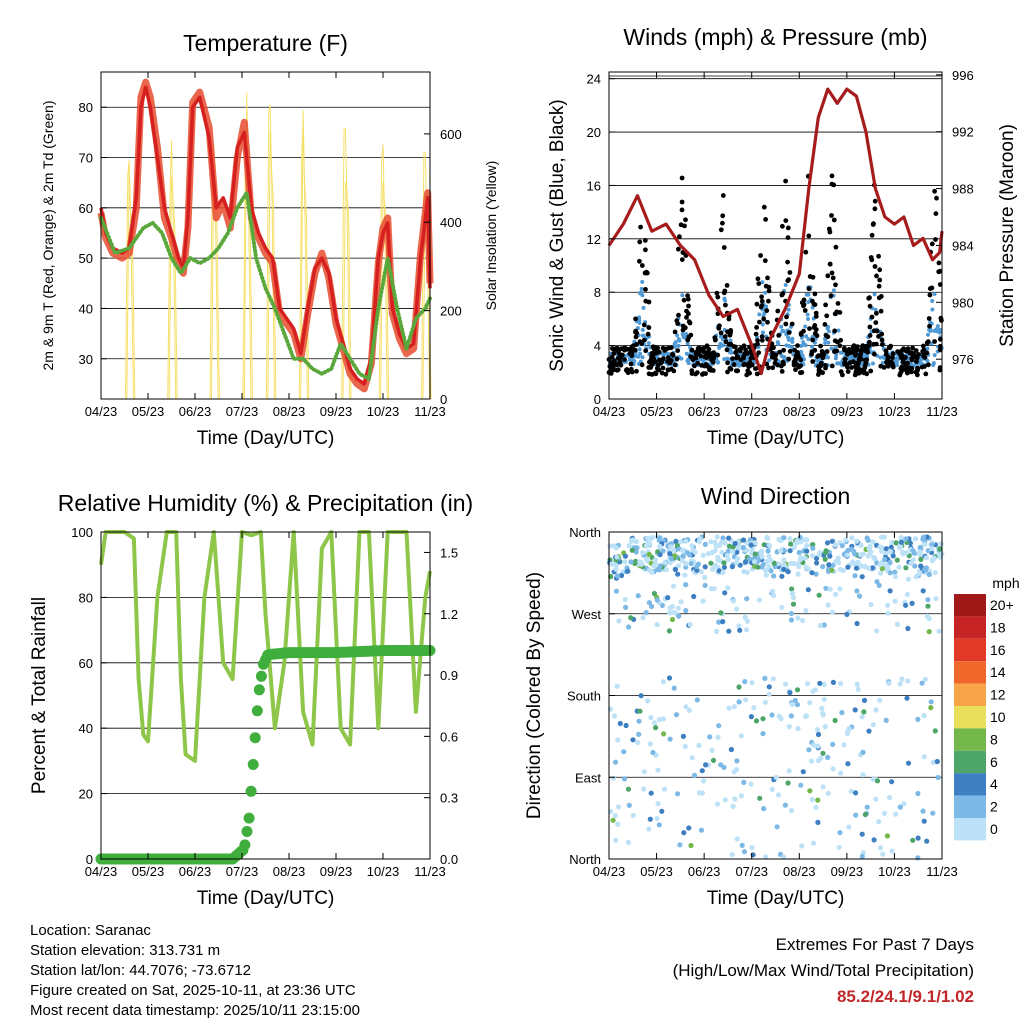 This screenshot has height=1024, width=1024. Describe the element at coordinates (963, 189) in the screenshot. I see `y2-tick-label: 988` at that location.